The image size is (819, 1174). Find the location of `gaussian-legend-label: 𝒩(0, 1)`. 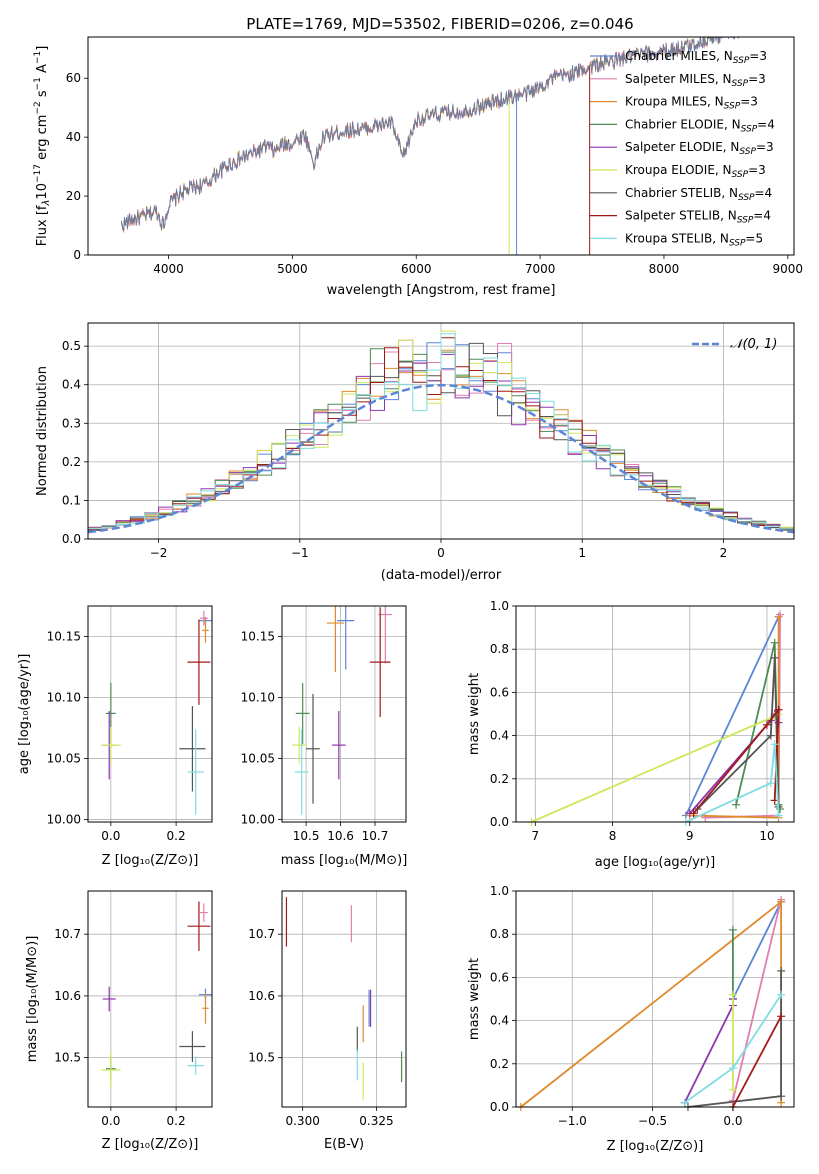

gaussian-legend-label: 𝒩(0, 1) is located at coordinates (753, 344).